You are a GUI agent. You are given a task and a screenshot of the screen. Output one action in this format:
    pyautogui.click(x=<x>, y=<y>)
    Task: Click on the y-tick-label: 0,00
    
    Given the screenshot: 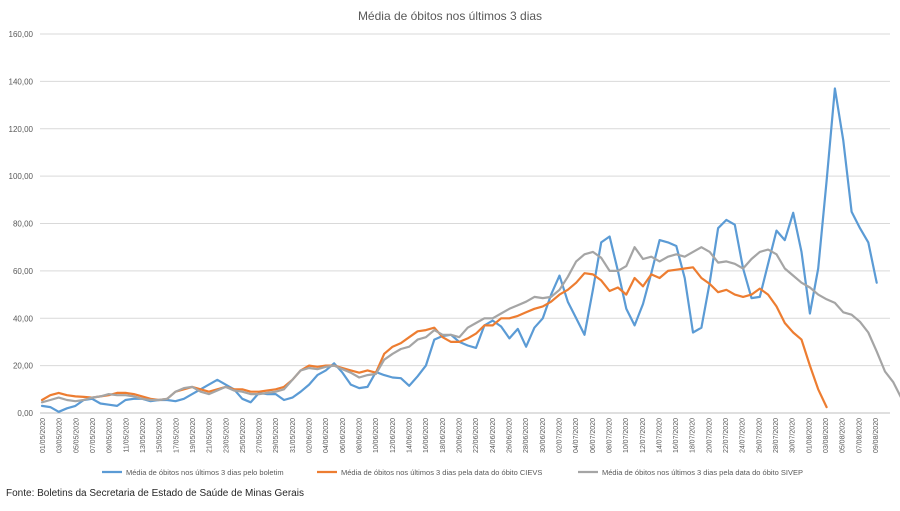 What is the action you would take?
    pyautogui.click(x=25, y=413)
    